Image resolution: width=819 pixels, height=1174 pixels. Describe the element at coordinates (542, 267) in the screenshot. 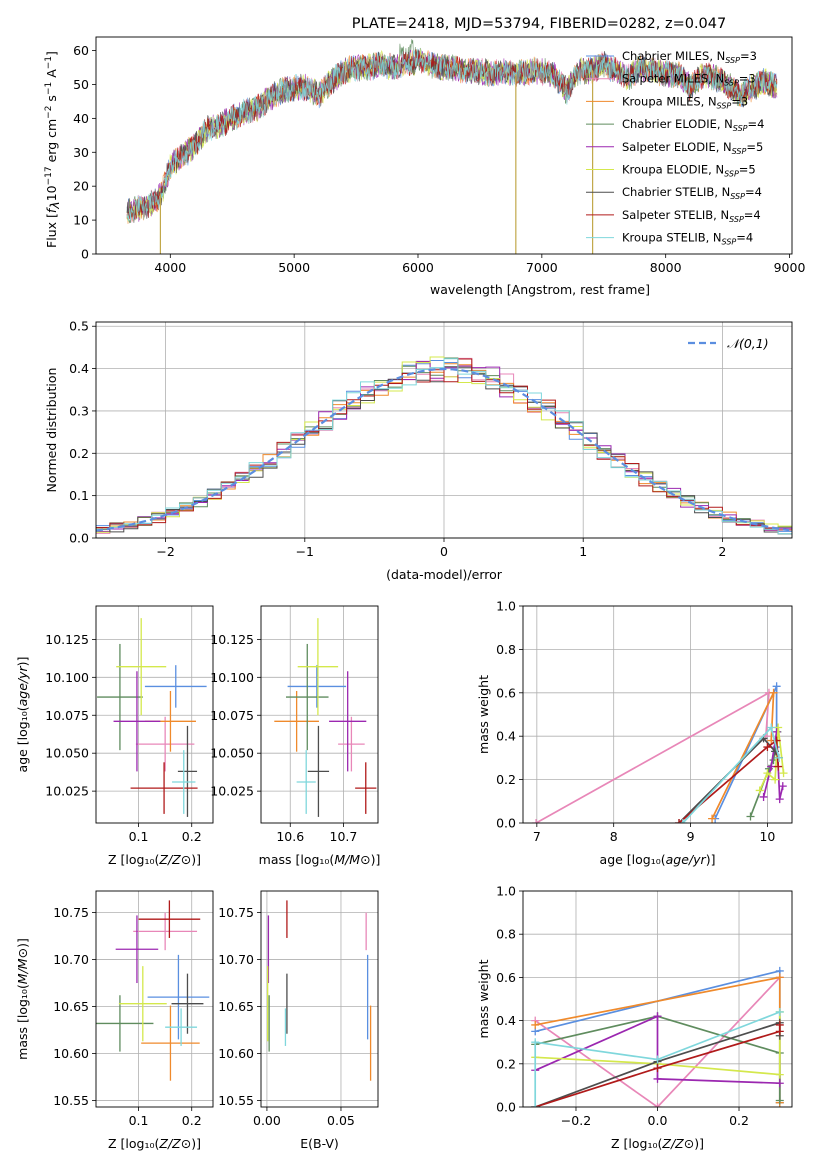

I see `tick-label-x: 7000` at that location.